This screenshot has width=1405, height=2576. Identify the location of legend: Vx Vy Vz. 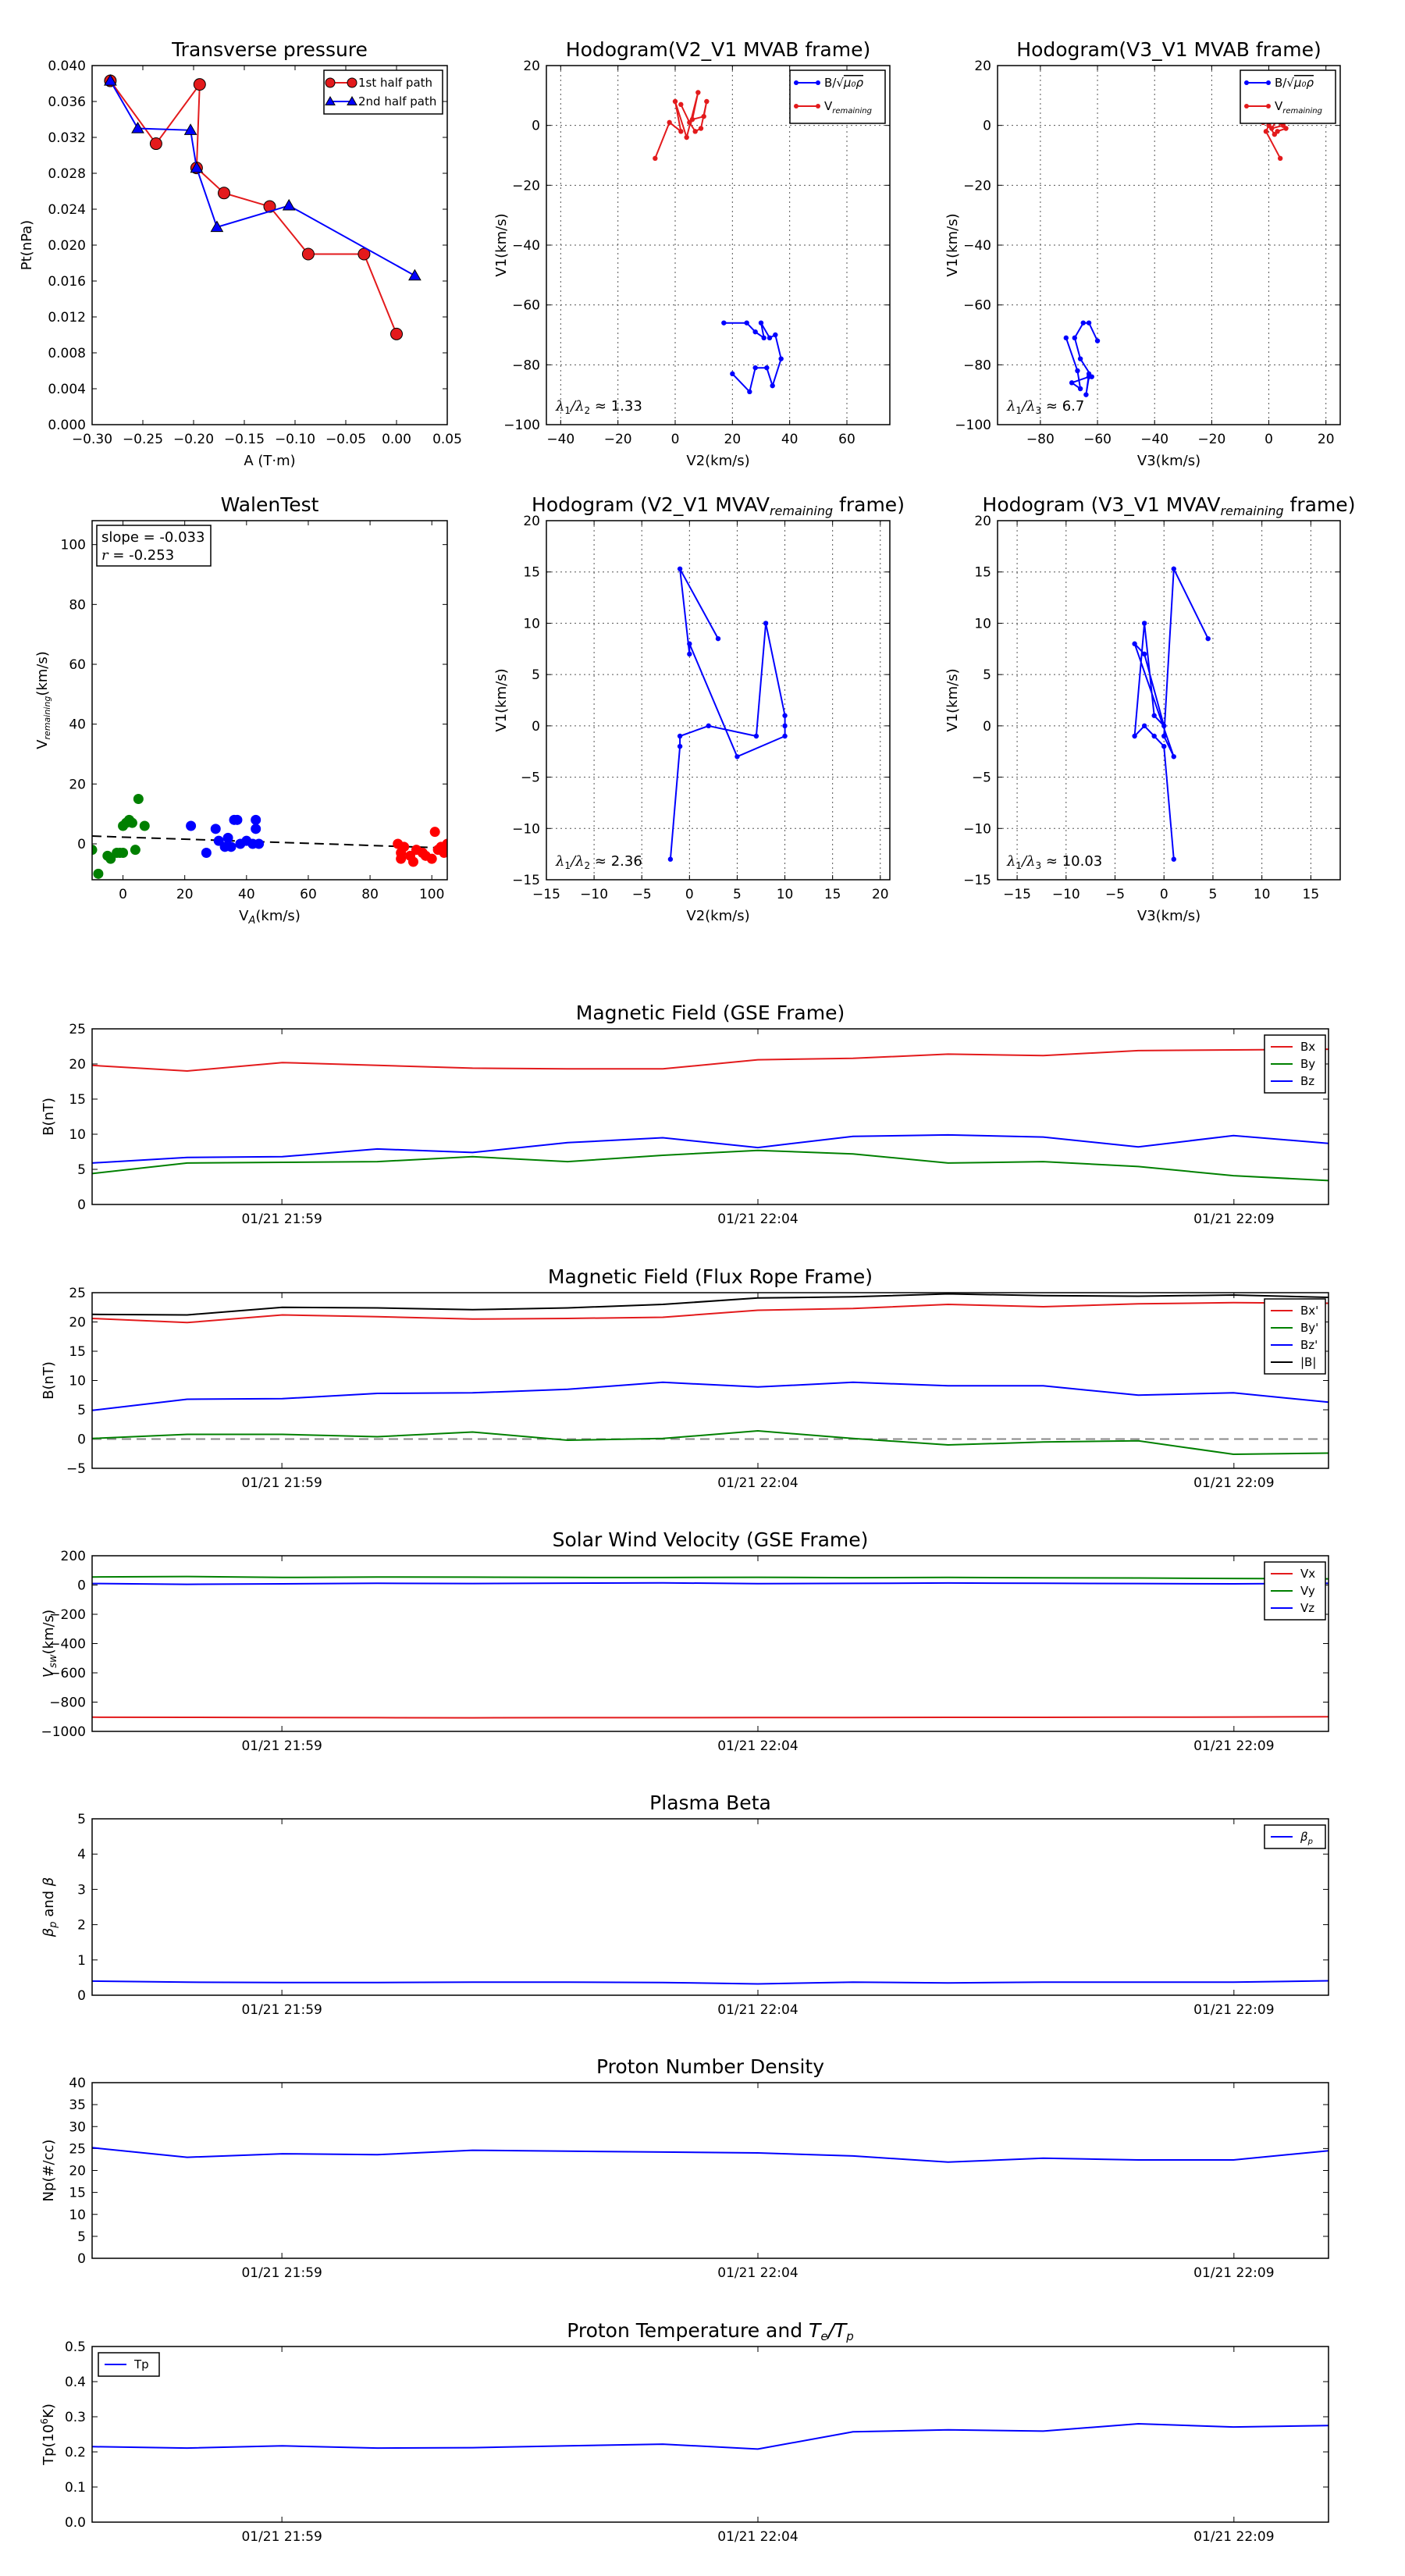
(1295, 1591).